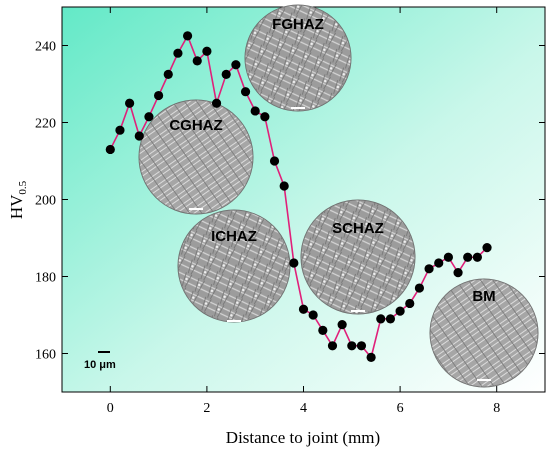  I want to click on scale-bar-text: 10 μm, so click(100, 365).